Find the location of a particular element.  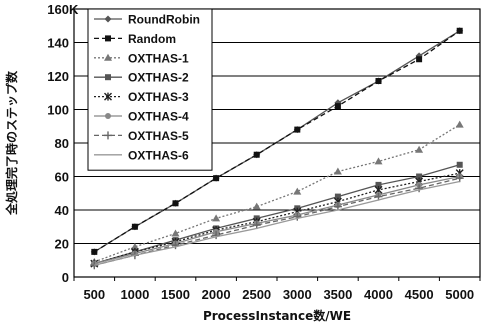

legend-item-Random: Random is located at coordinates (135, 39).